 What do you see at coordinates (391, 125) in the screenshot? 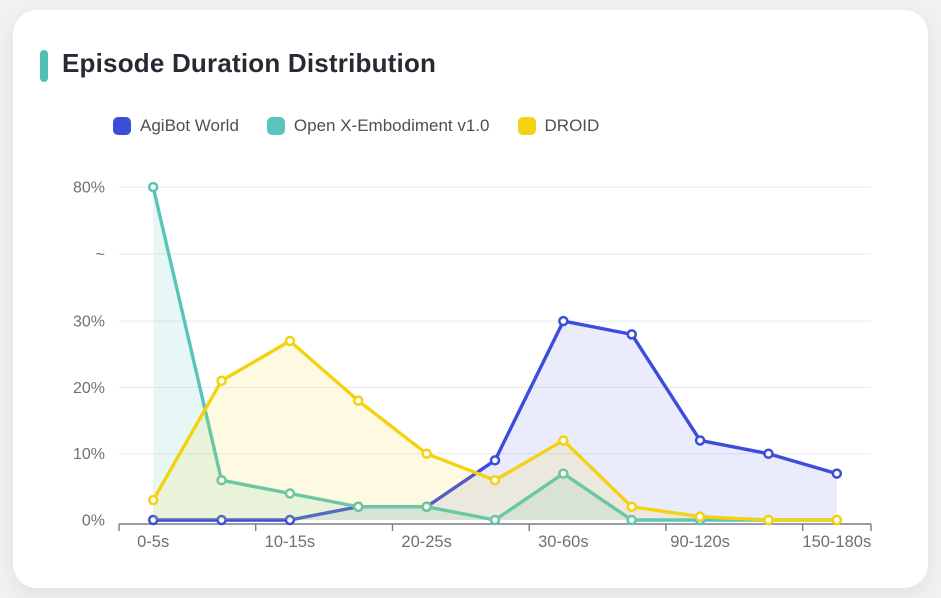
I see `legend-label: Open X-Embodiment v1.0` at bounding box center [391, 125].